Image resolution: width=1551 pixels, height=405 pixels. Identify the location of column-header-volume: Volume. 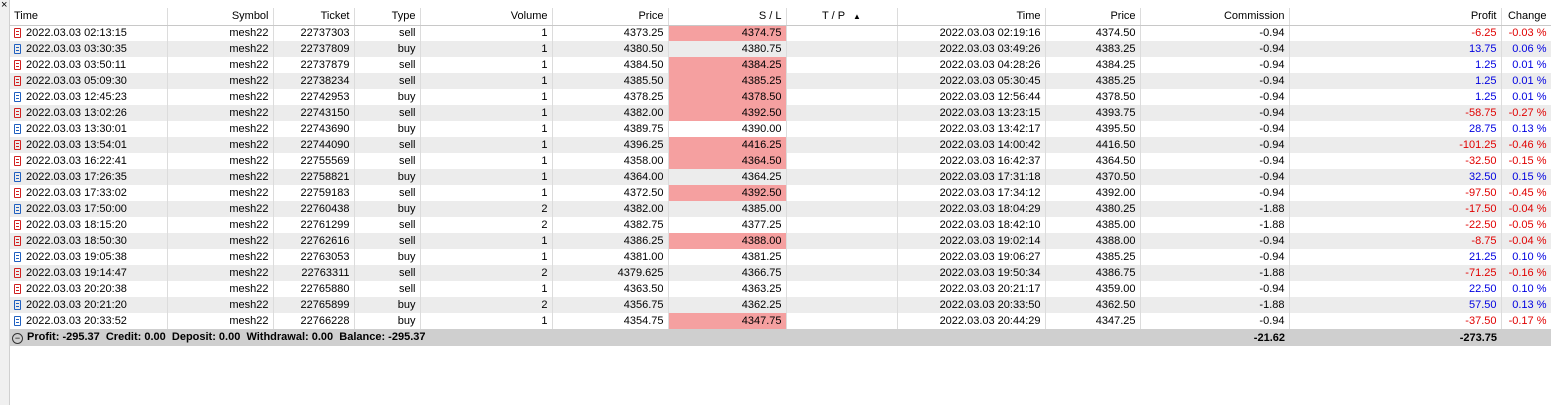
(486, 17).